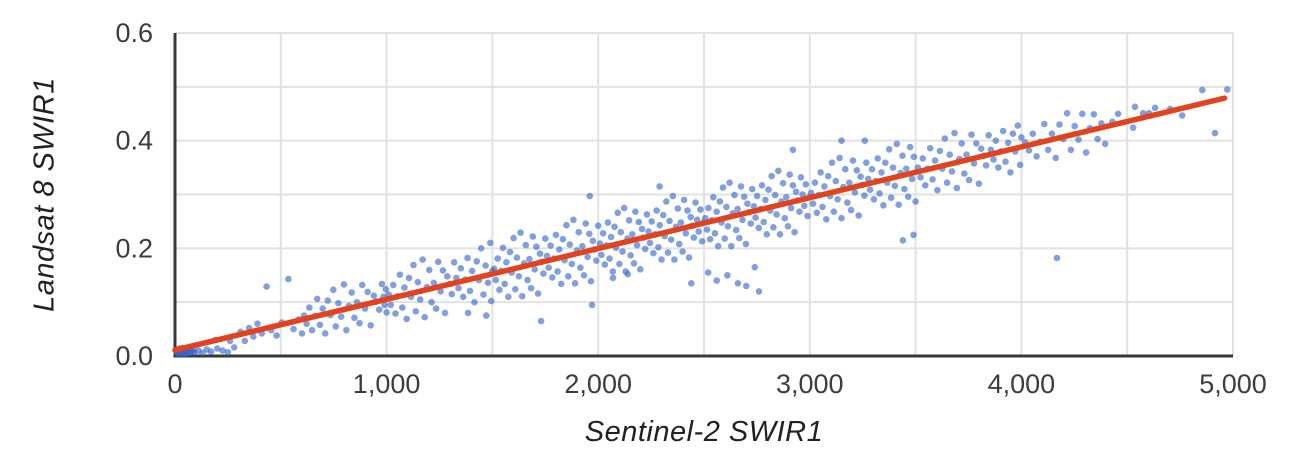 This screenshot has width=1292, height=458. I want to click on x-tick-label: 1,000, so click(387, 384).